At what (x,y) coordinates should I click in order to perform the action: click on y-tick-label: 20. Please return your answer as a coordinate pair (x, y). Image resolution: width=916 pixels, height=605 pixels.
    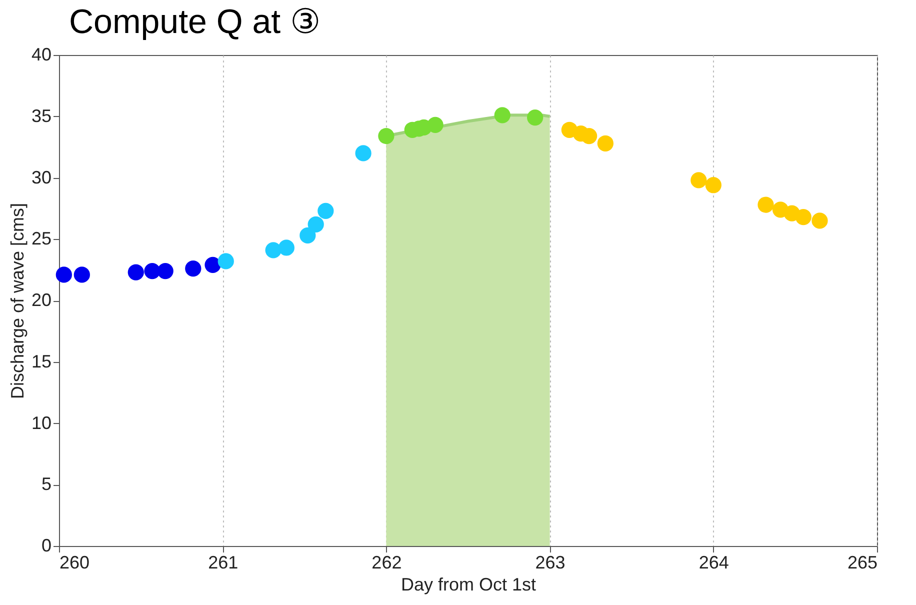
    Looking at the image, I should click on (41, 300).